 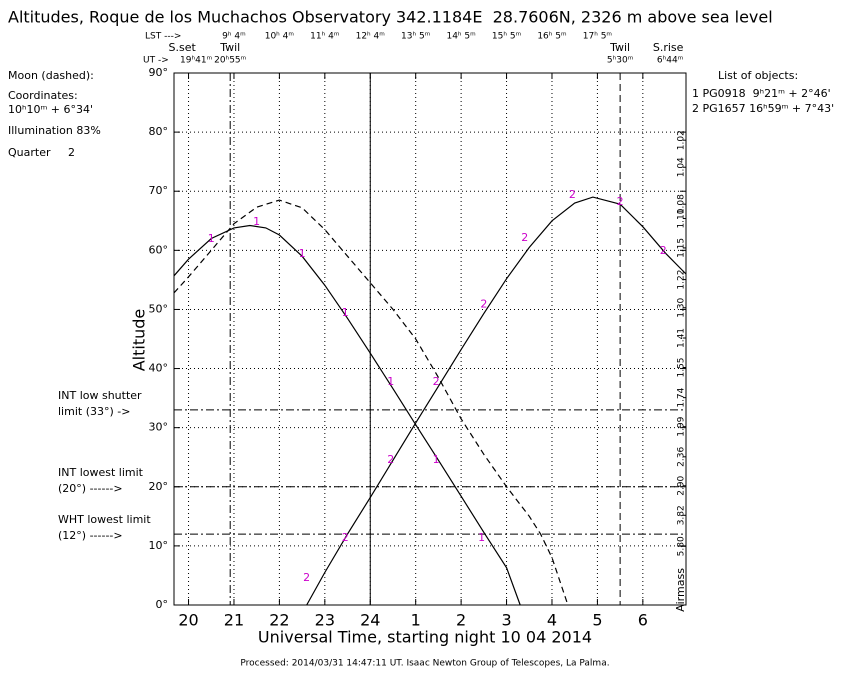 What do you see at coordinates (51, 75) in the screenshot?
I see `moon-title: Moon (dashed):` at bounding box center [51, 75].